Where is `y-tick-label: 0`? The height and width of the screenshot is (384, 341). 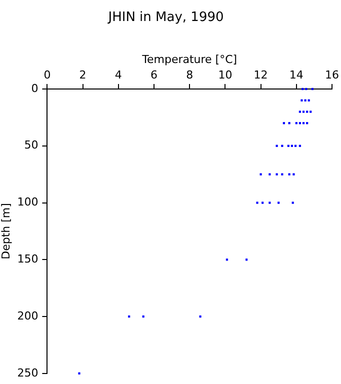 y-tick-label: 0 is located at coordinates (34, 88).